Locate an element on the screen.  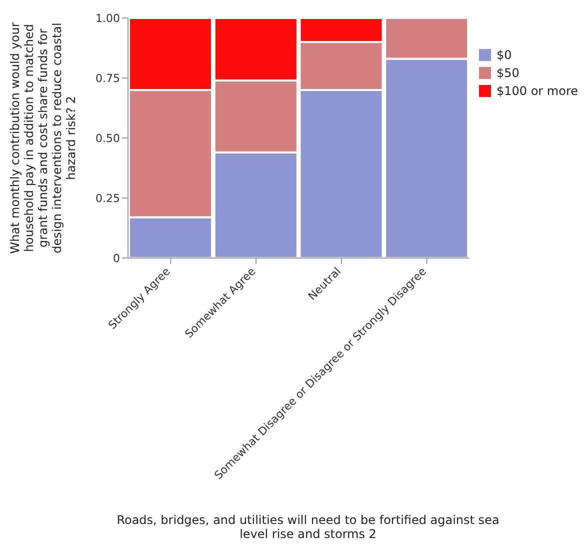
y-tick-label: 0.75 is located at coordinates (108, 78).